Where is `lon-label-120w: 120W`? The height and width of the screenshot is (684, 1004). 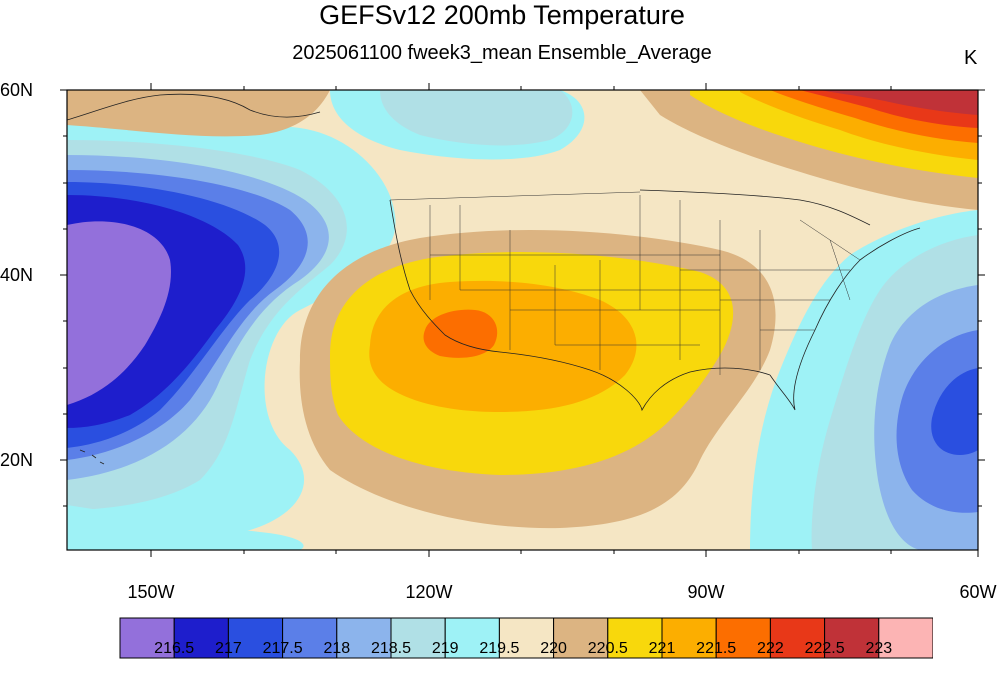
lon-label-120w: 120W is located at coordinates (429, 592).